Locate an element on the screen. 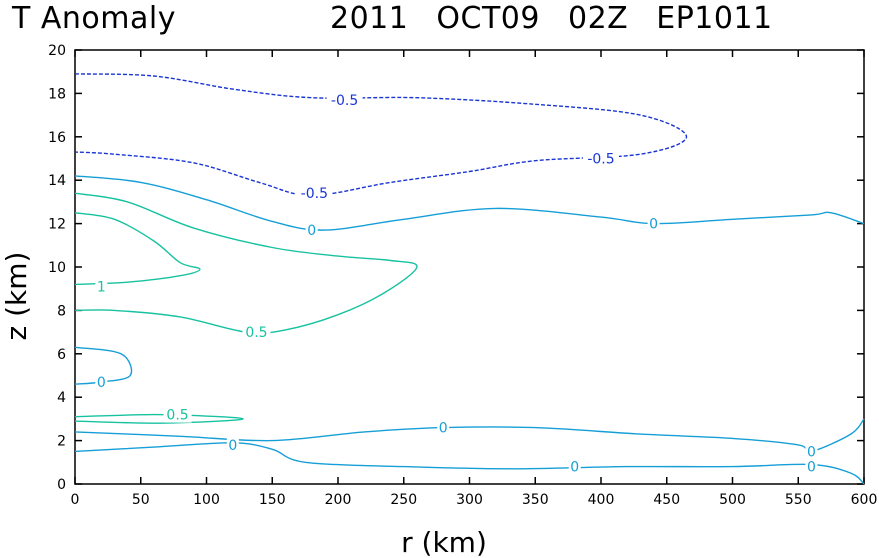 Image resolution: width=879 pixels, height=558 pixels. y-tick-label: 4 is located at coordinates (61, 398).